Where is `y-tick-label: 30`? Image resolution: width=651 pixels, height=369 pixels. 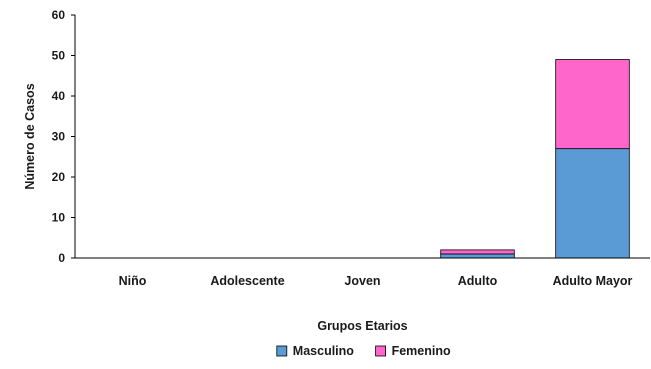
y-tick-label: 30 is located at coordinates (59, 137).